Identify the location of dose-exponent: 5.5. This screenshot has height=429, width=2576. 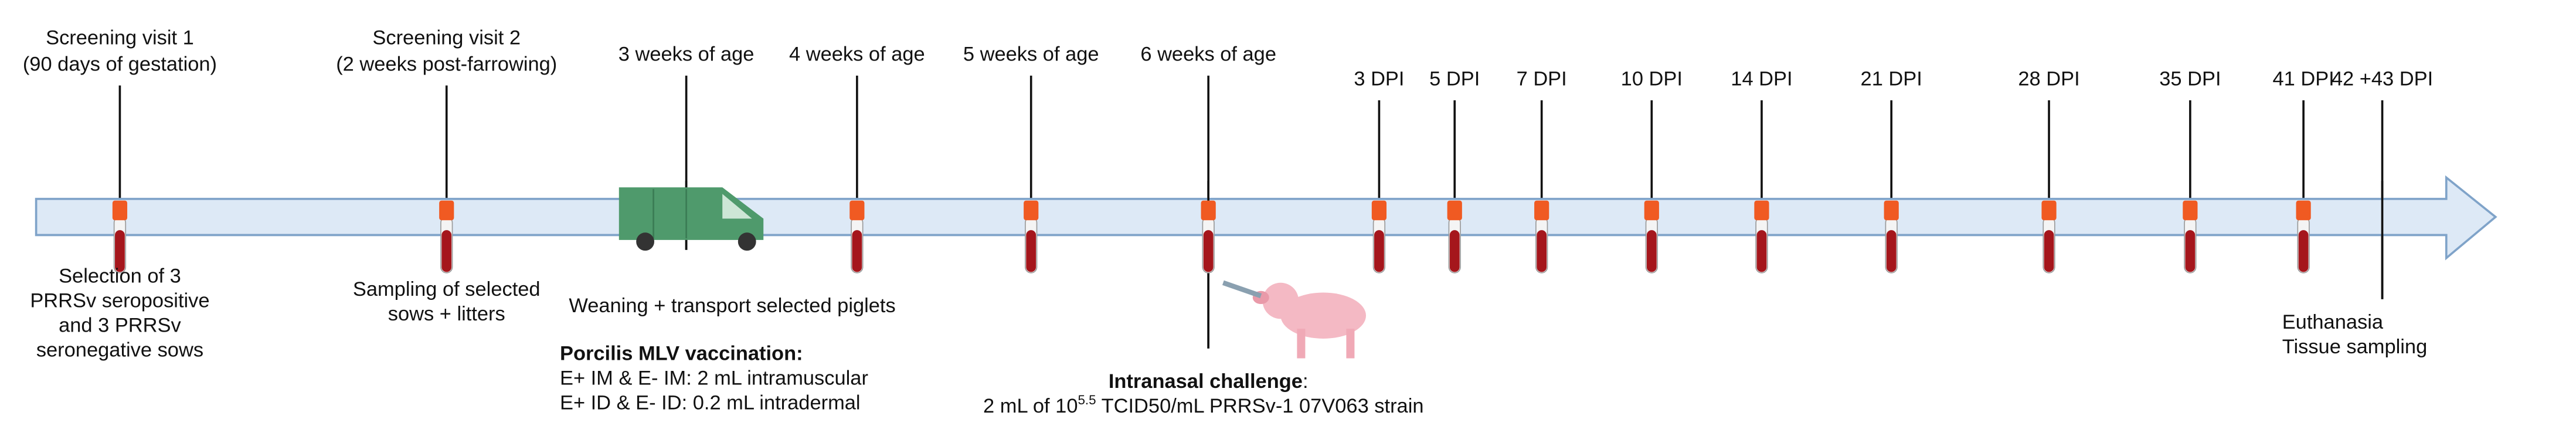
(1087, 400).